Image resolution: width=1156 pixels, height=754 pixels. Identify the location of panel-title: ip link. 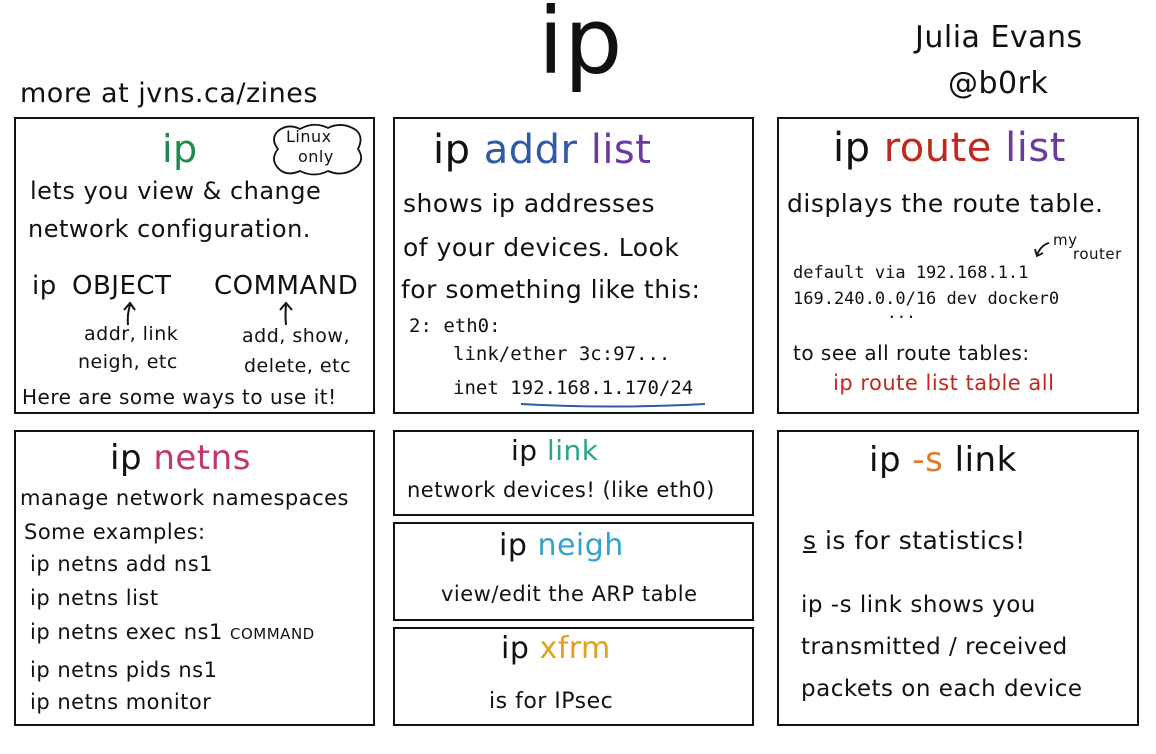
(555, 450).